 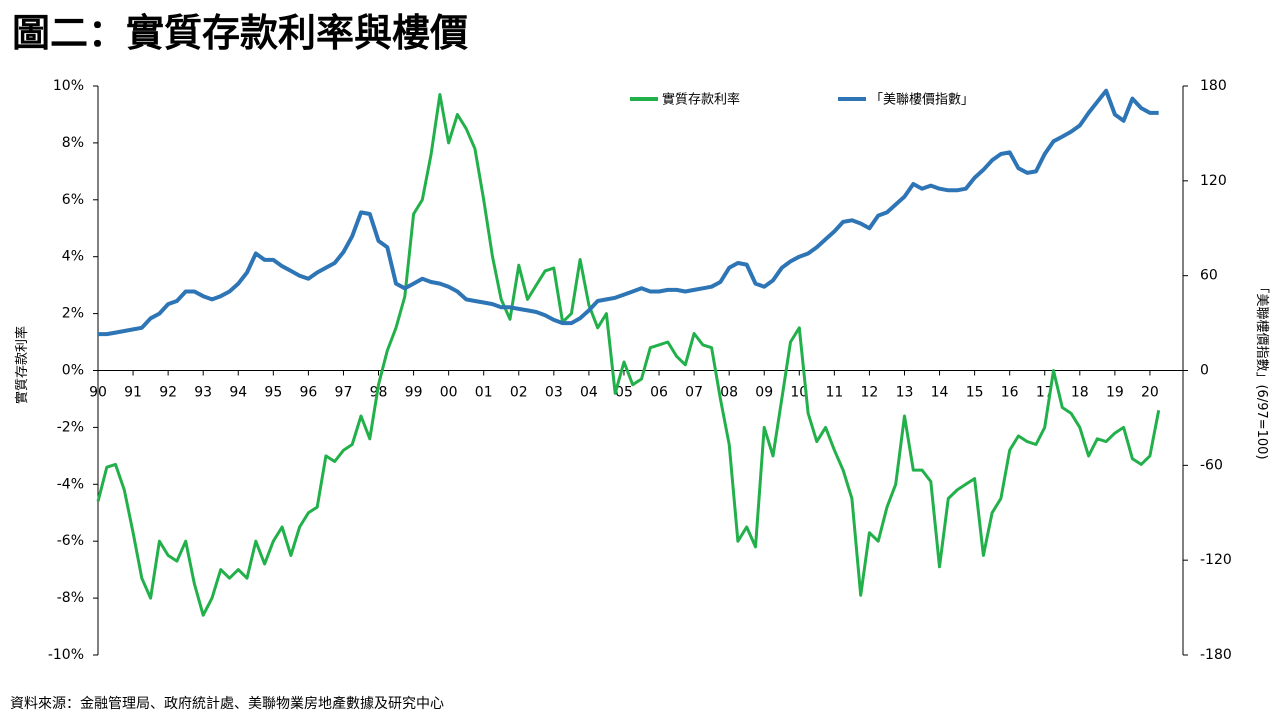 I want to click on y2-tick-label: 60, so click(x=1209, y=276).